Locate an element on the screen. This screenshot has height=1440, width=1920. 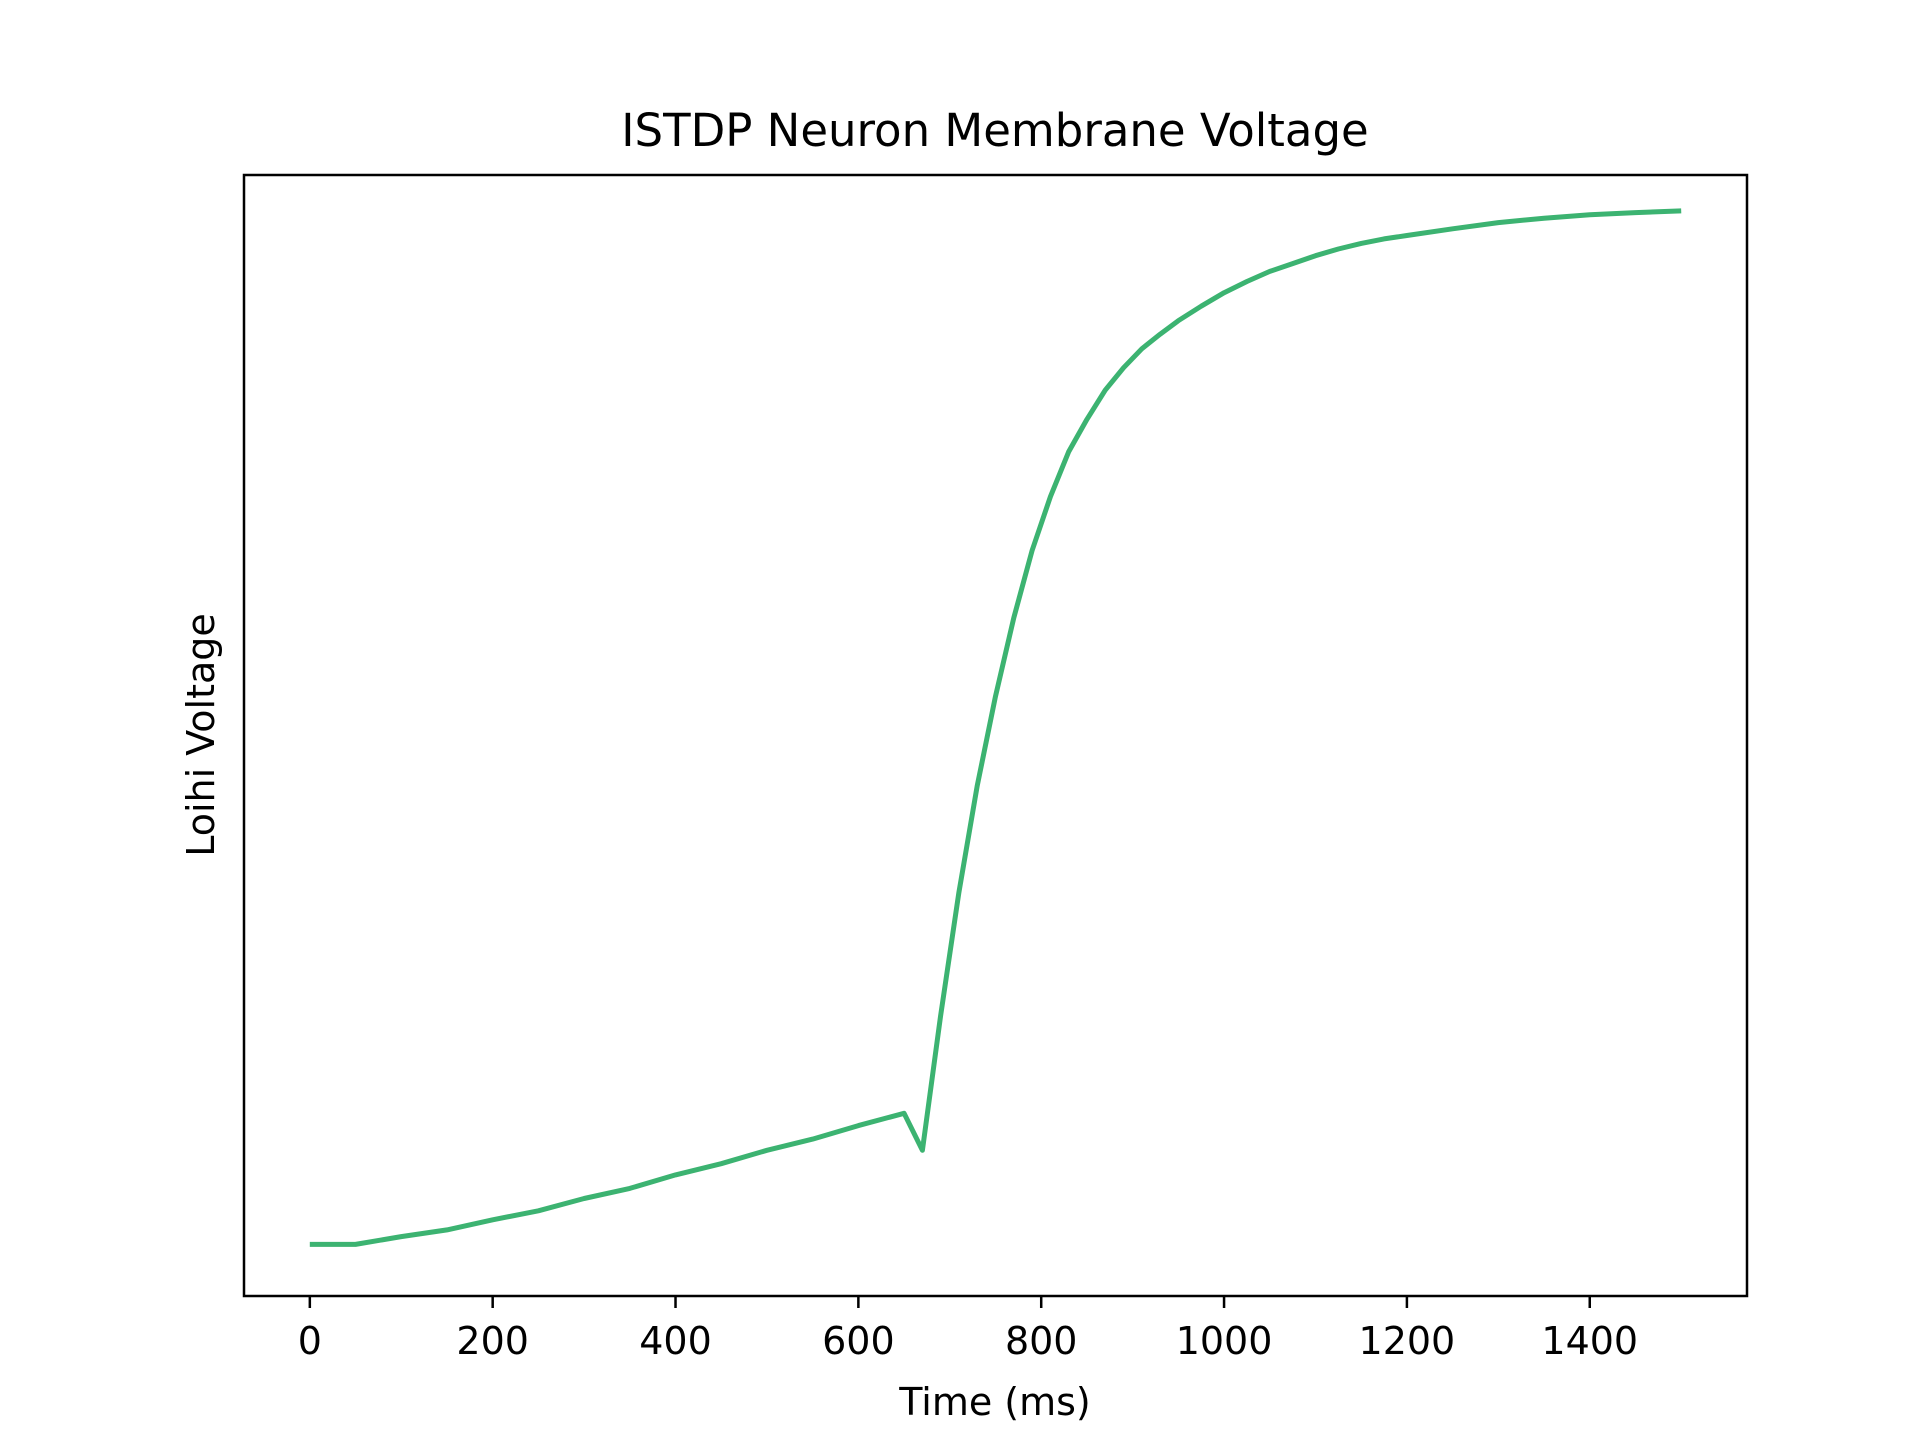
x-axis-label: Time (ms) is located at coordinates (994, 1402).